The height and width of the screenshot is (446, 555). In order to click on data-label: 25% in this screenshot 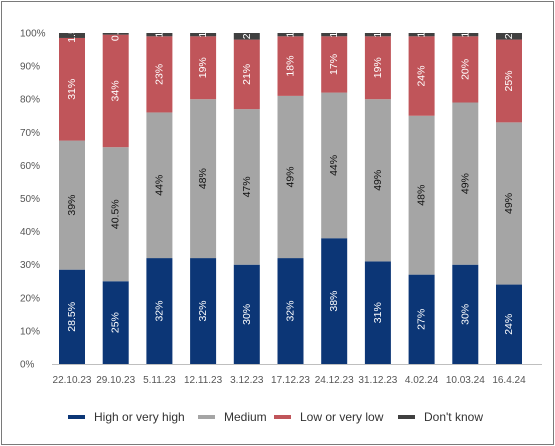, I will do `click(116, 322)`.